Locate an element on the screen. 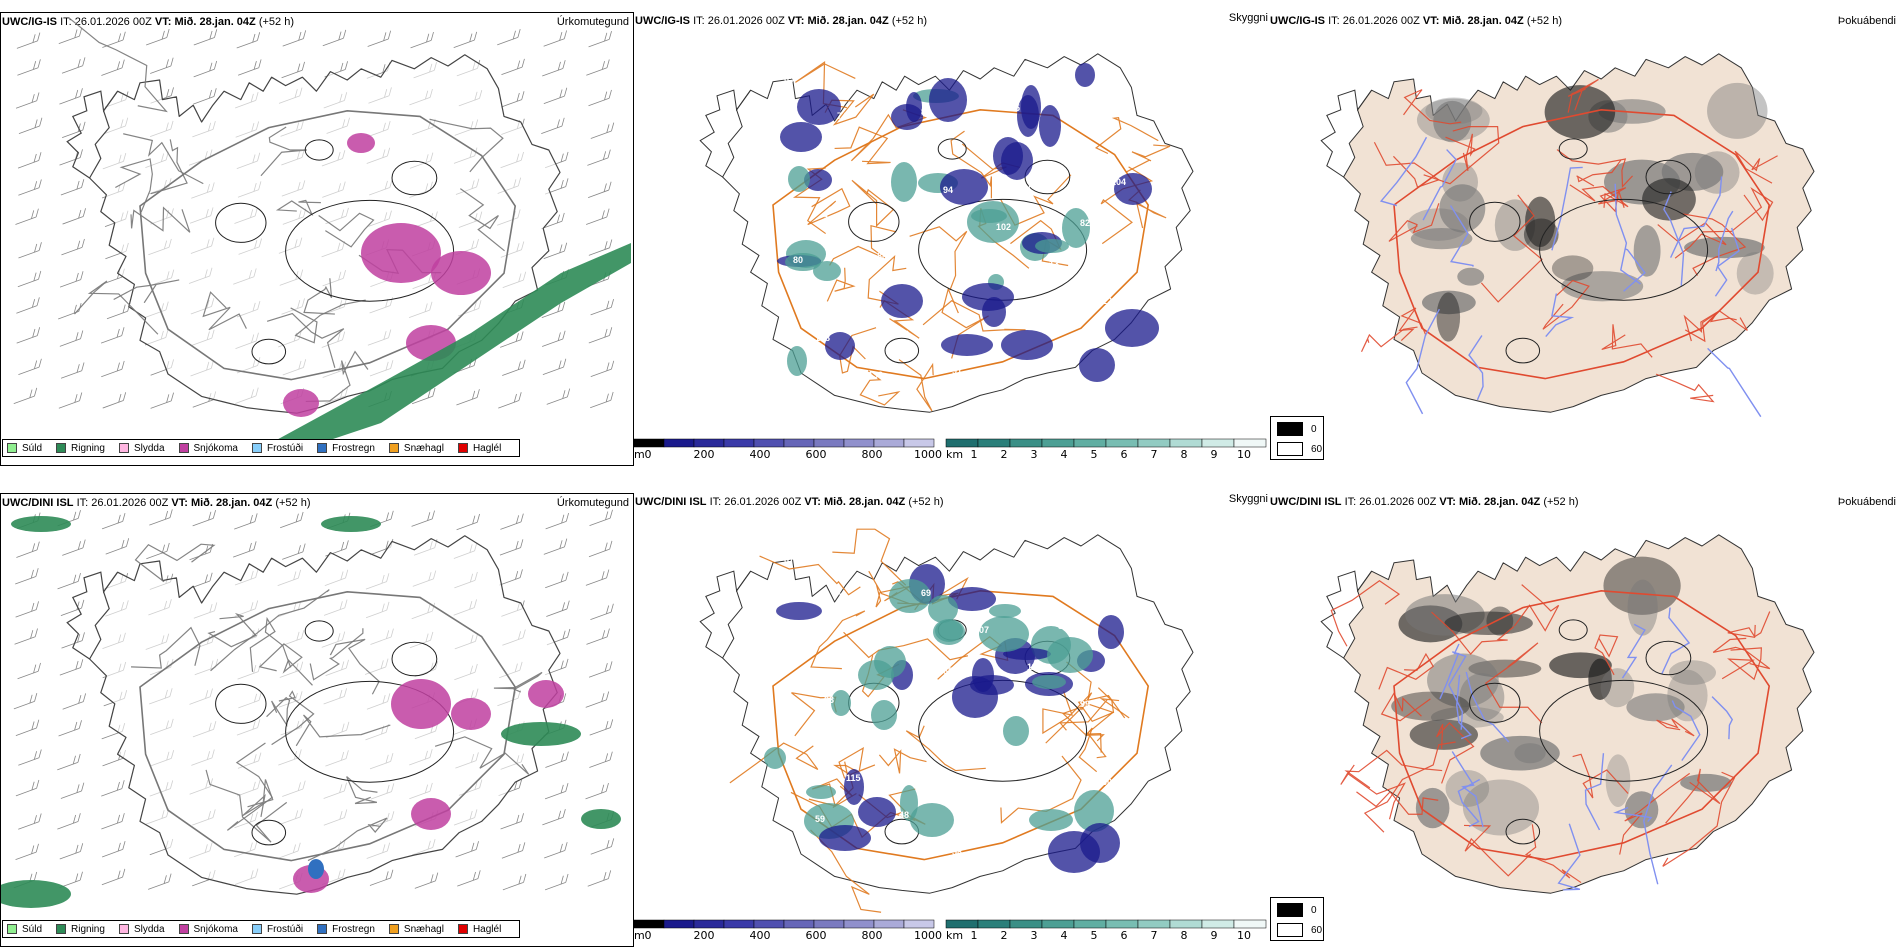  lead-time: (+52 h) is located at coordinates (293, 503).